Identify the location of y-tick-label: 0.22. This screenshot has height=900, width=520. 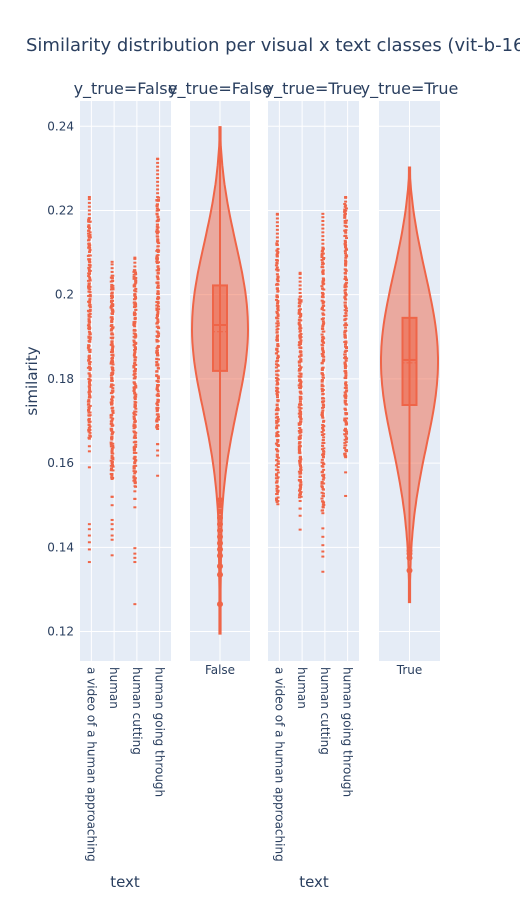
(60, 210).